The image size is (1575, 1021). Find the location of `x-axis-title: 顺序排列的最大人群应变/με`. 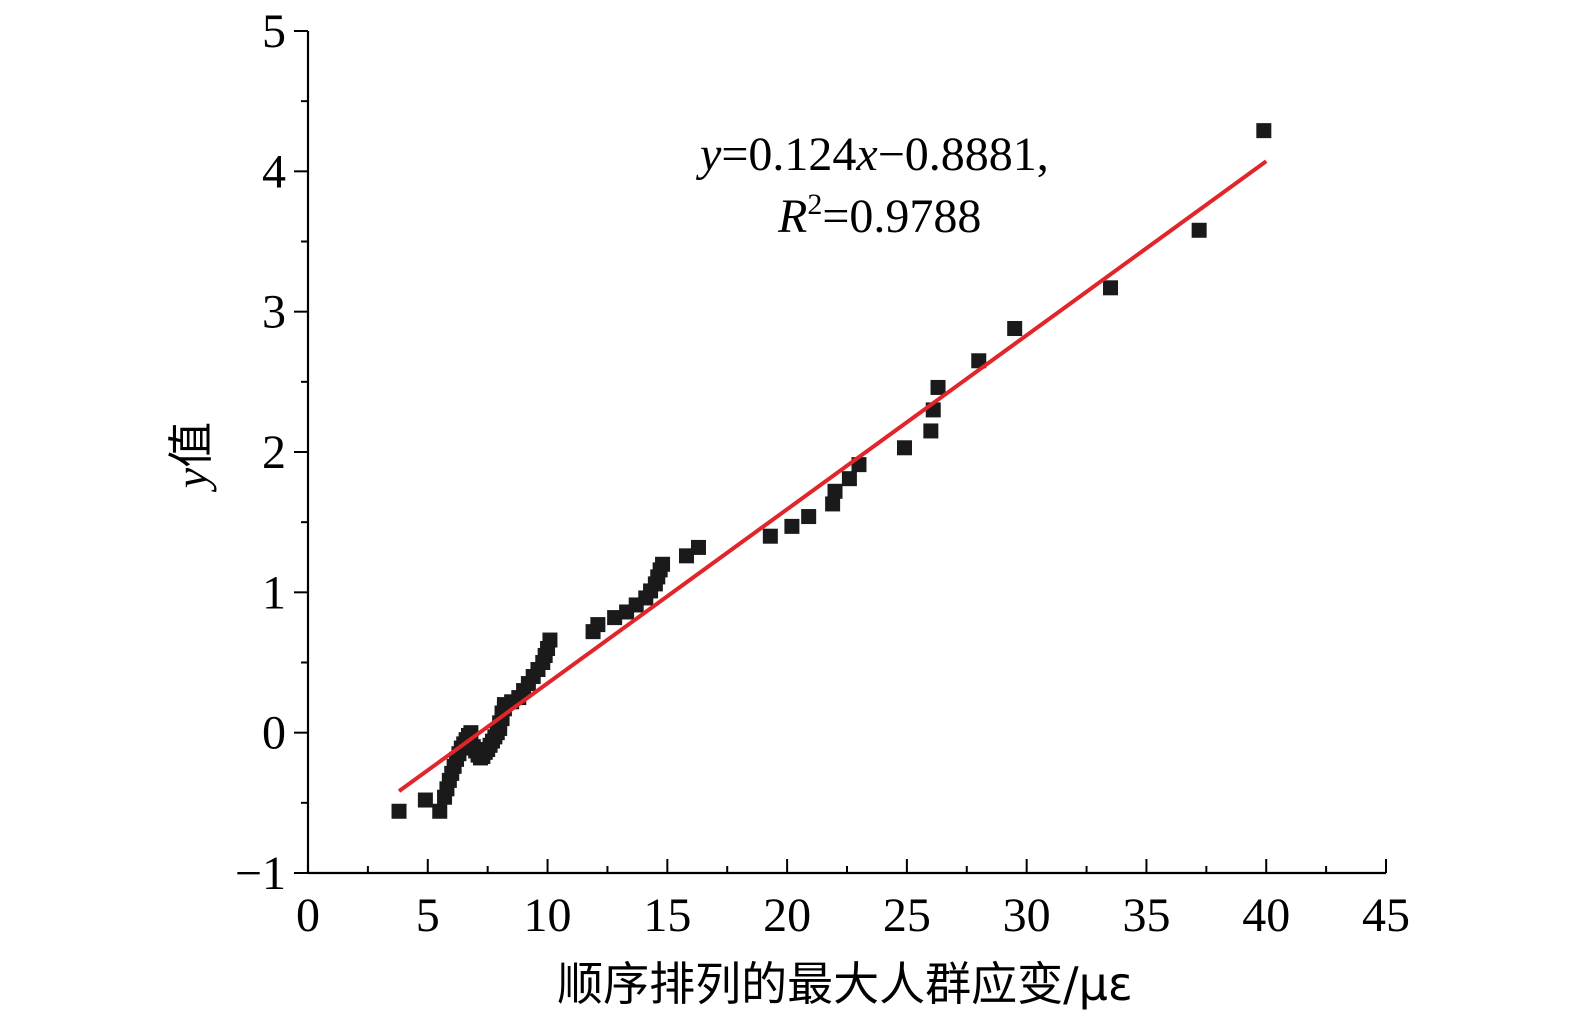

x-axis-title: 顺序排列的最大人群应变/με is located at coordinates (845, 984).